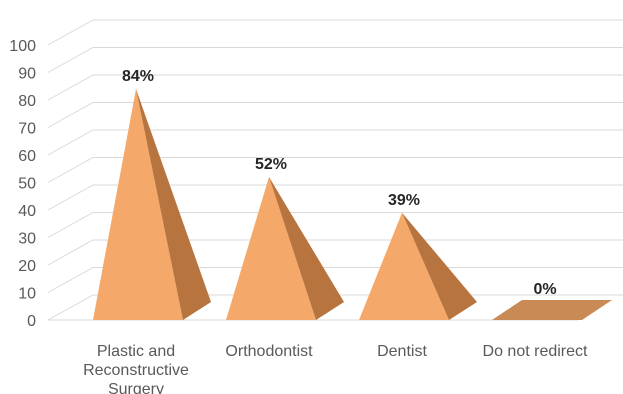 This screenshot has width=623, height=394. I want to click on pyramid-bar: 84%, so click(152, 194).